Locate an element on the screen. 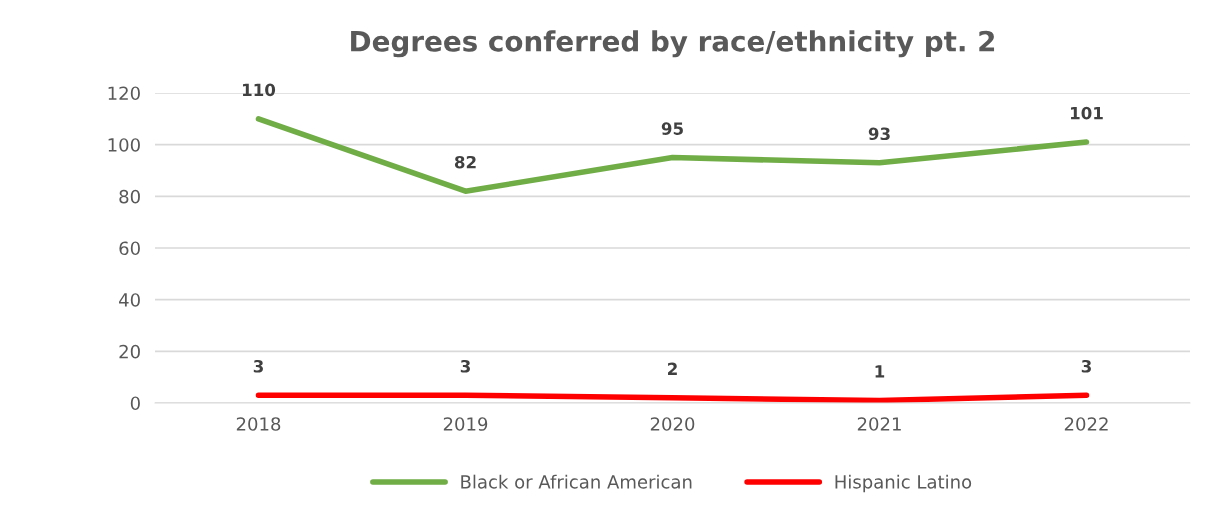 The width and height of the screenshot is (1217, 506). y-tick-label: 40 is located at coordinates (129, 300).